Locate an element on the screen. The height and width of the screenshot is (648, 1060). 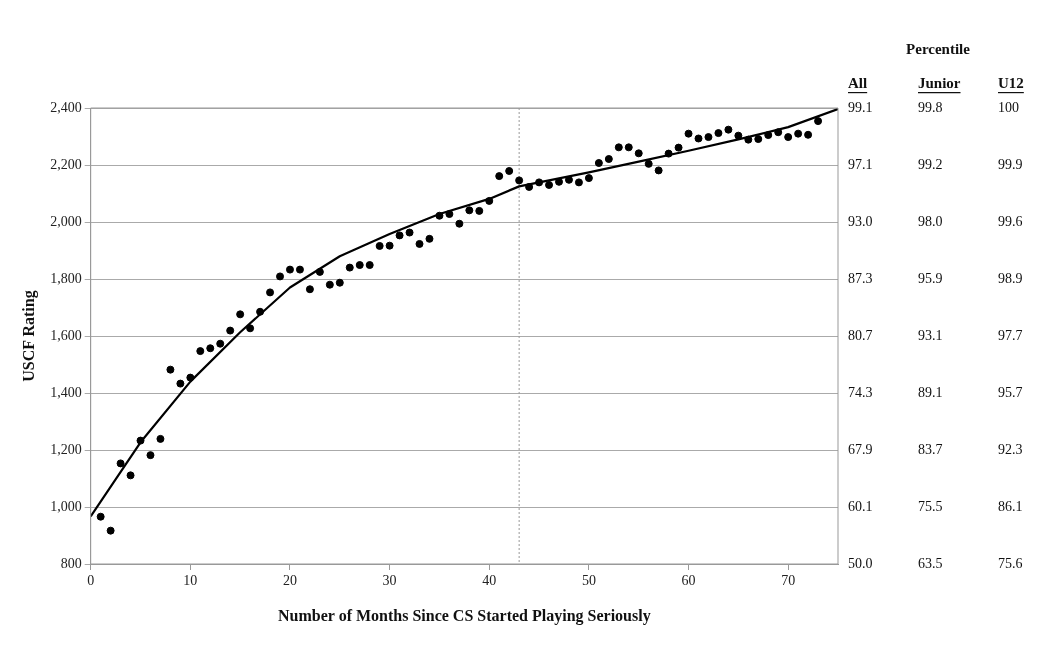
text: 99.2 is located at coordinates (930, 164).